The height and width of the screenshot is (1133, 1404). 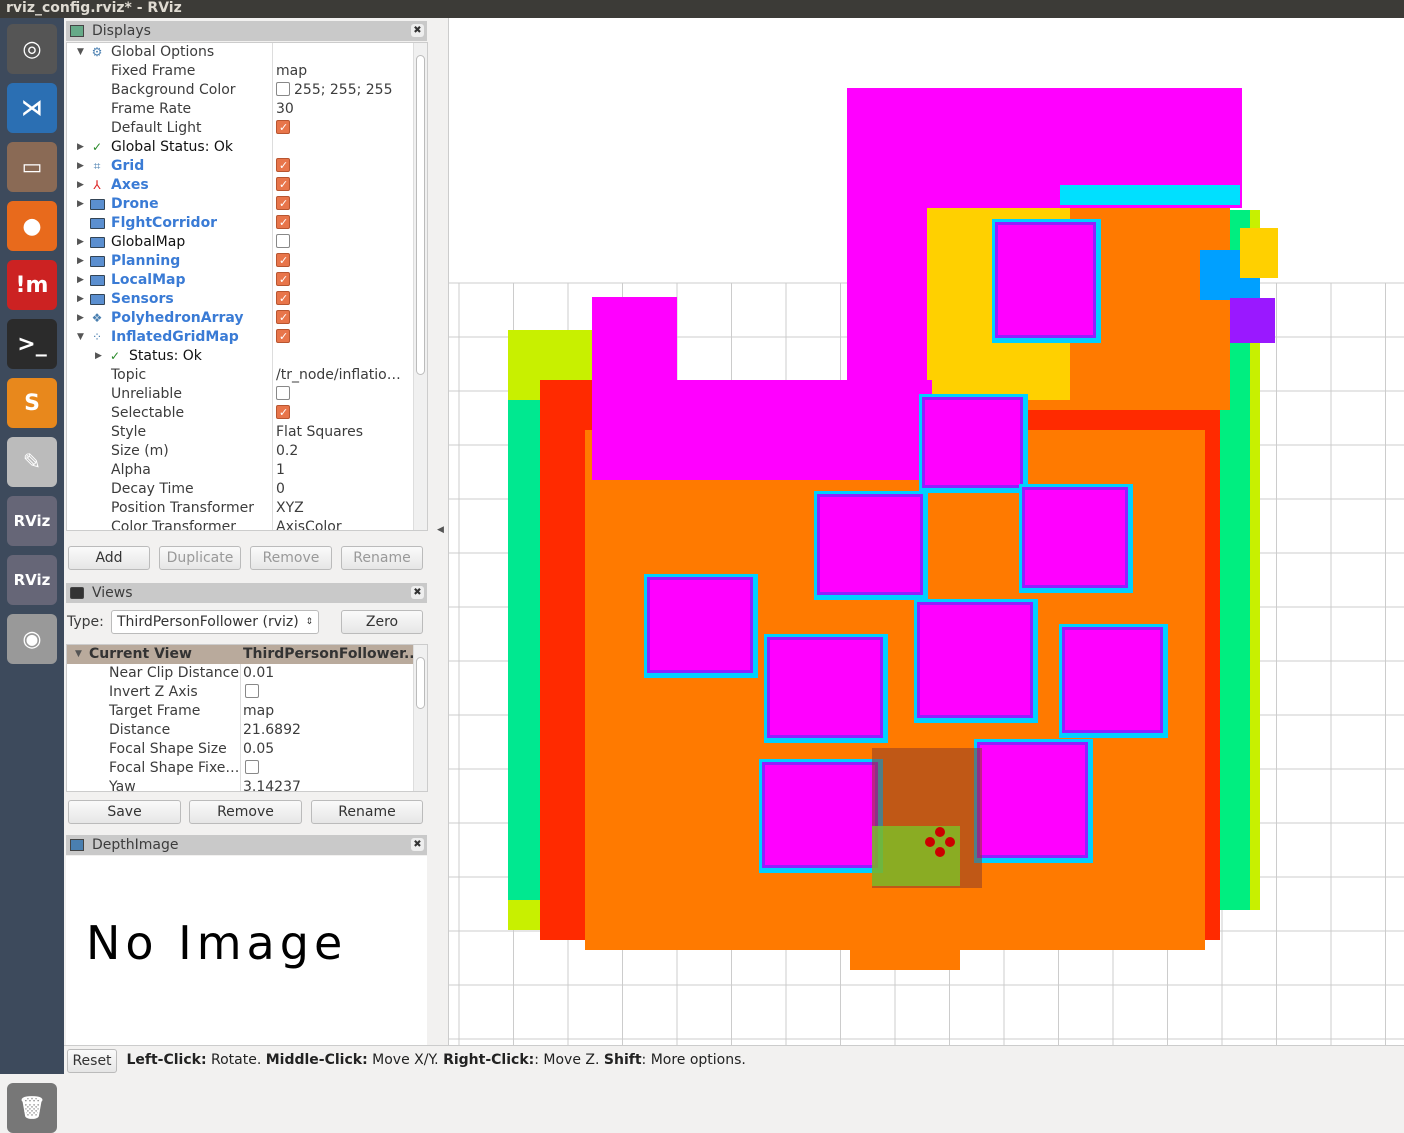 What do you see at coordinates (247, 470) in the screenshot?
I see `display-row: Alpha 1` at bounding box center [247, 470].